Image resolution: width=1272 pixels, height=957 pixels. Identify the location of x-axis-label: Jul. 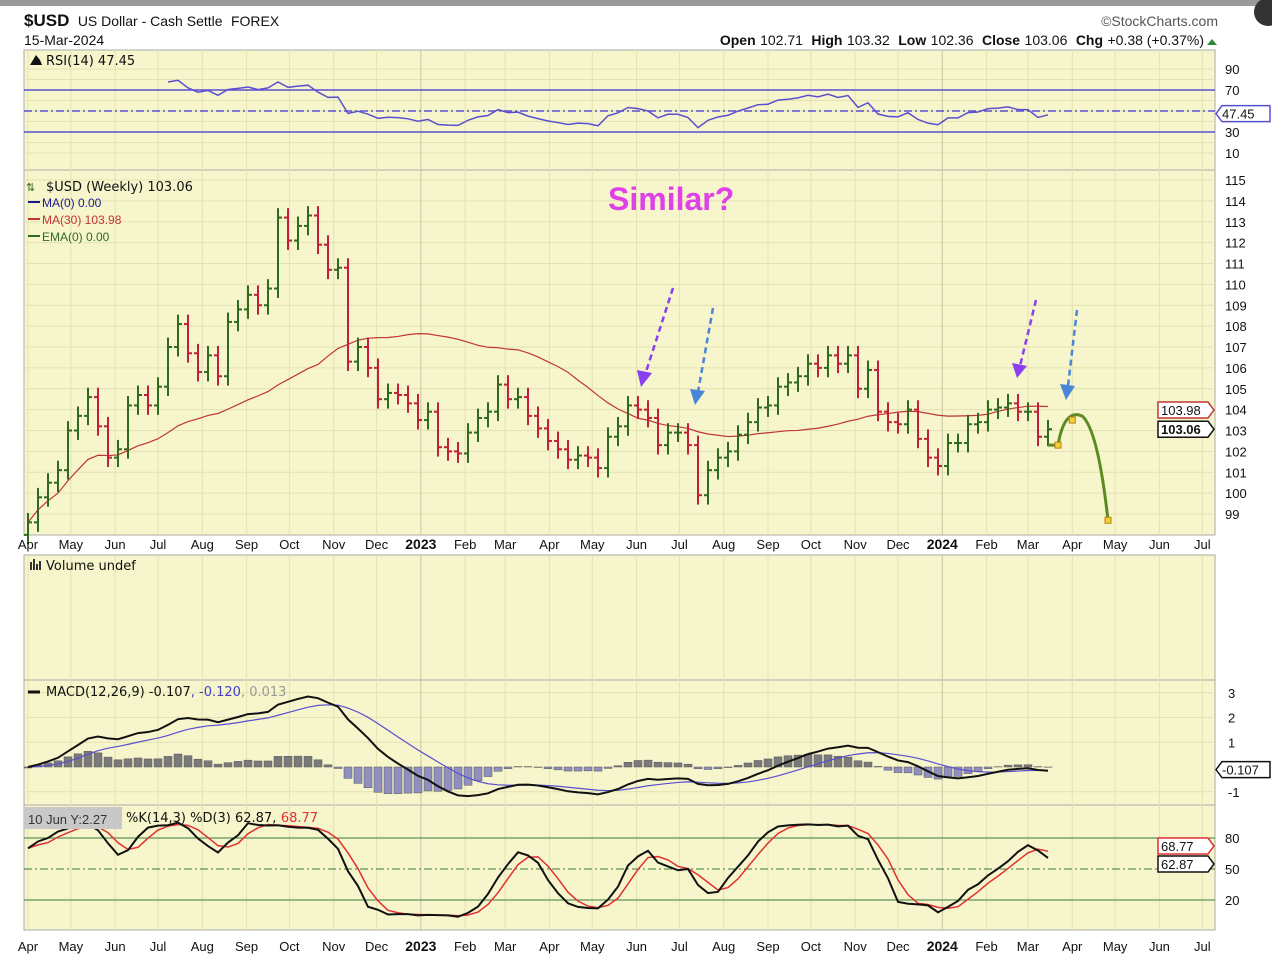
(1202, 946).